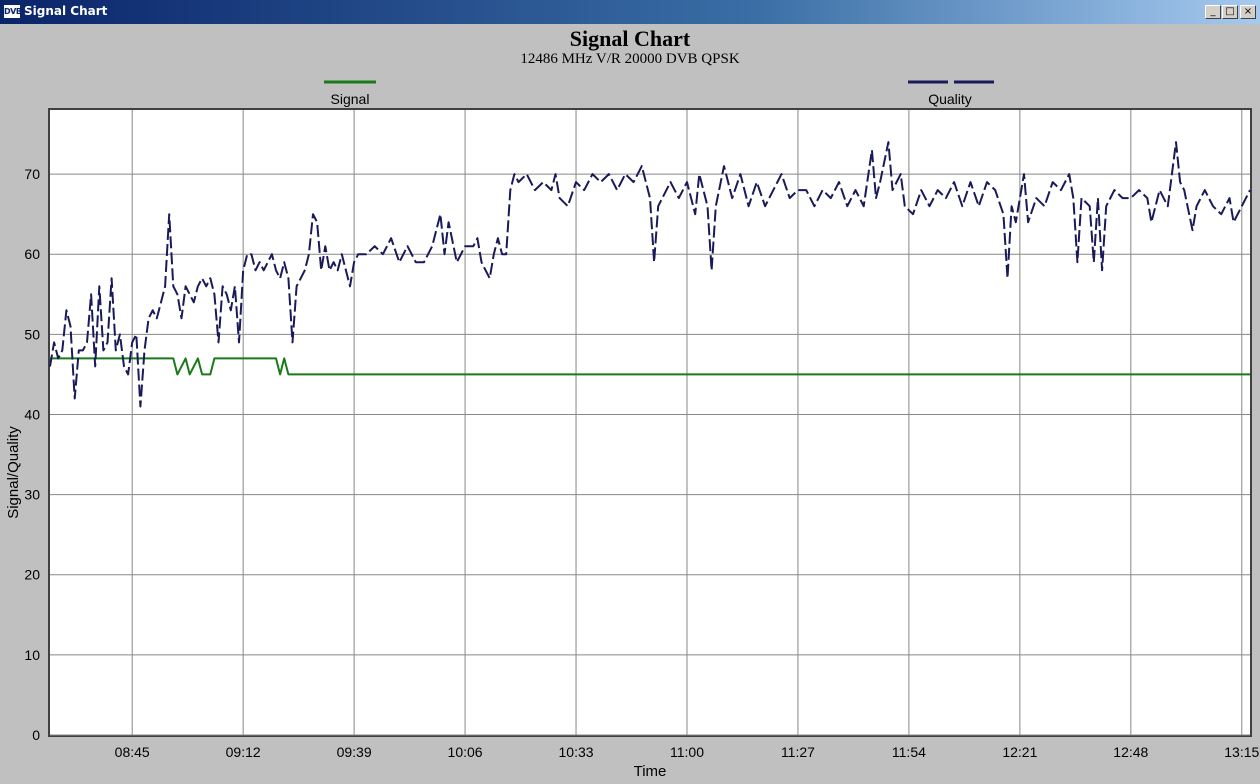 The image size is (1260, 784). I want to click on y-tick-label: 10, so click(32, 655).